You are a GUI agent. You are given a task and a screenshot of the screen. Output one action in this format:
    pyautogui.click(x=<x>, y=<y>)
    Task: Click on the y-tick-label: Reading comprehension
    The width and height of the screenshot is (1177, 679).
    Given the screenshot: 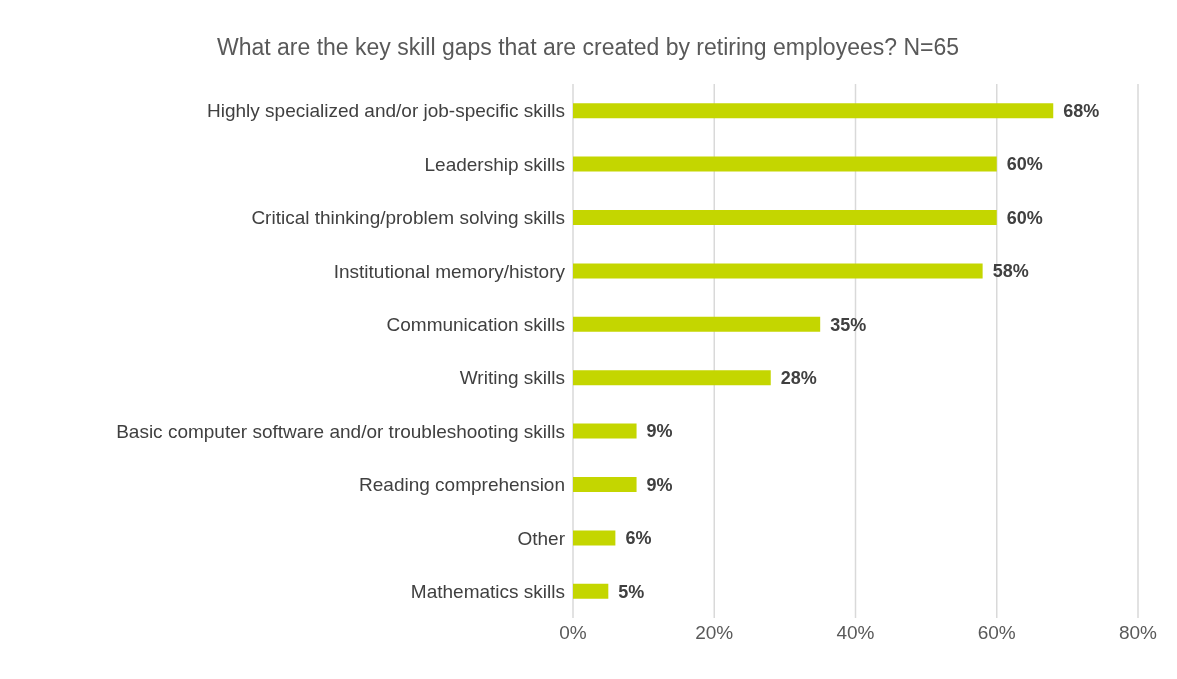 What is the action you would take?
    pyautogui.click(x=462, y=485)
    